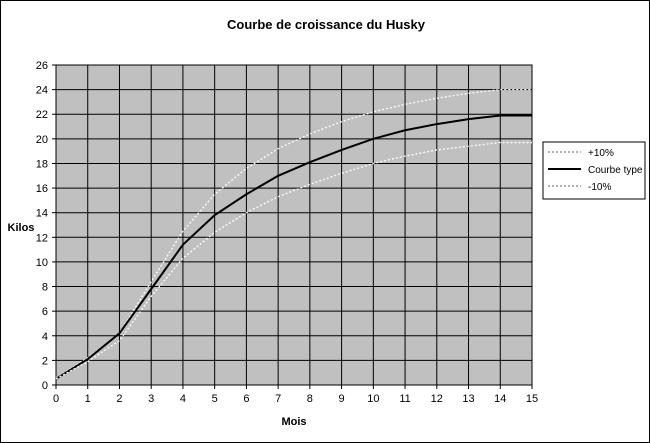  What do you see at coordinates (42, 66) in the screenshot?
I see `y-tick-label: 26` at bounding box center [42, 66].